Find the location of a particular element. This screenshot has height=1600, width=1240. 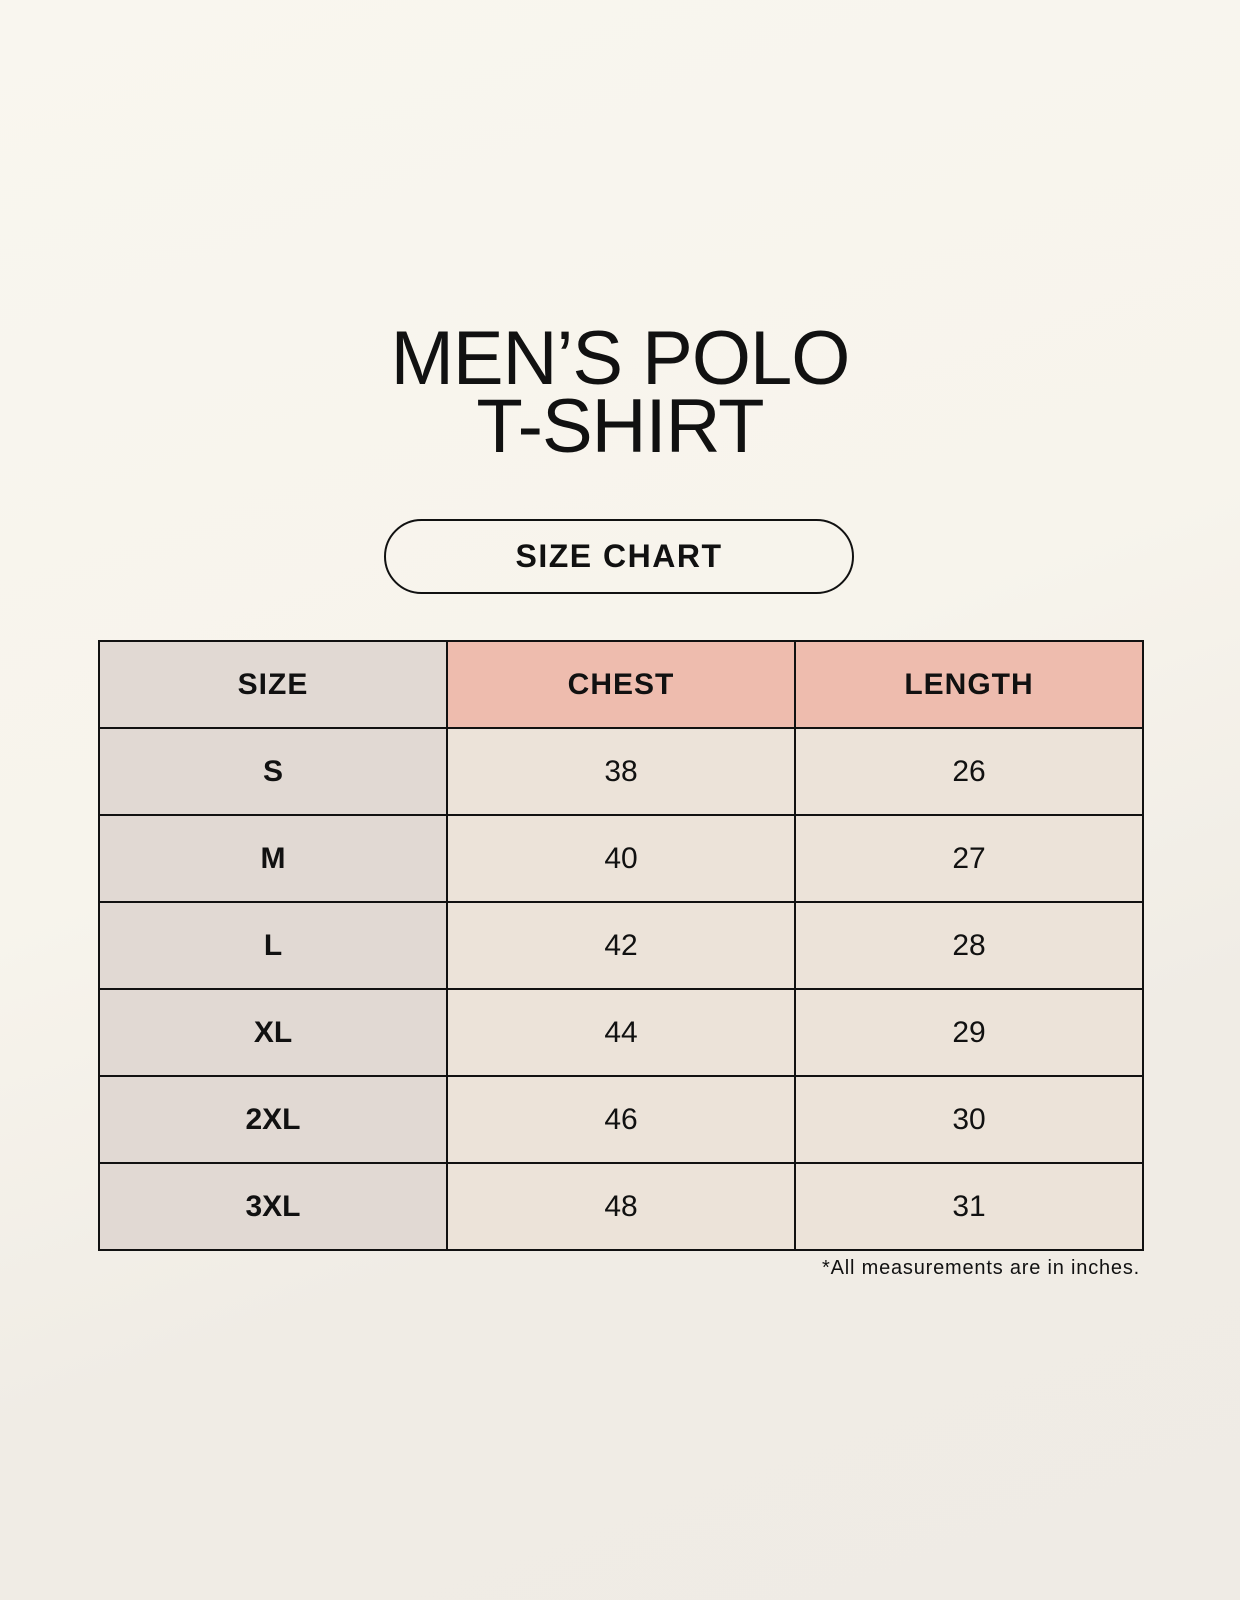

table-row: 3XL 48 31 is located at coordinates (621, 1206).